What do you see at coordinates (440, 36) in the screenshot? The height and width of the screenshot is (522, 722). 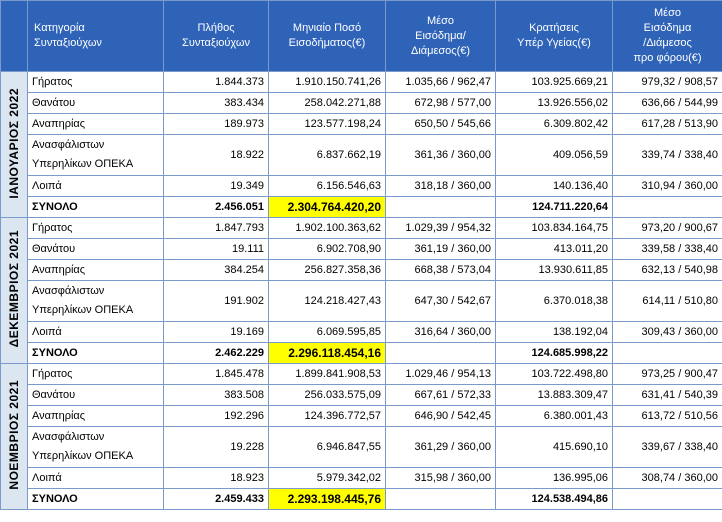 I see `header-avg-income: Μέσο Εισόδημα/ Διάμεσος(€)` at bounding box center [440, 36].